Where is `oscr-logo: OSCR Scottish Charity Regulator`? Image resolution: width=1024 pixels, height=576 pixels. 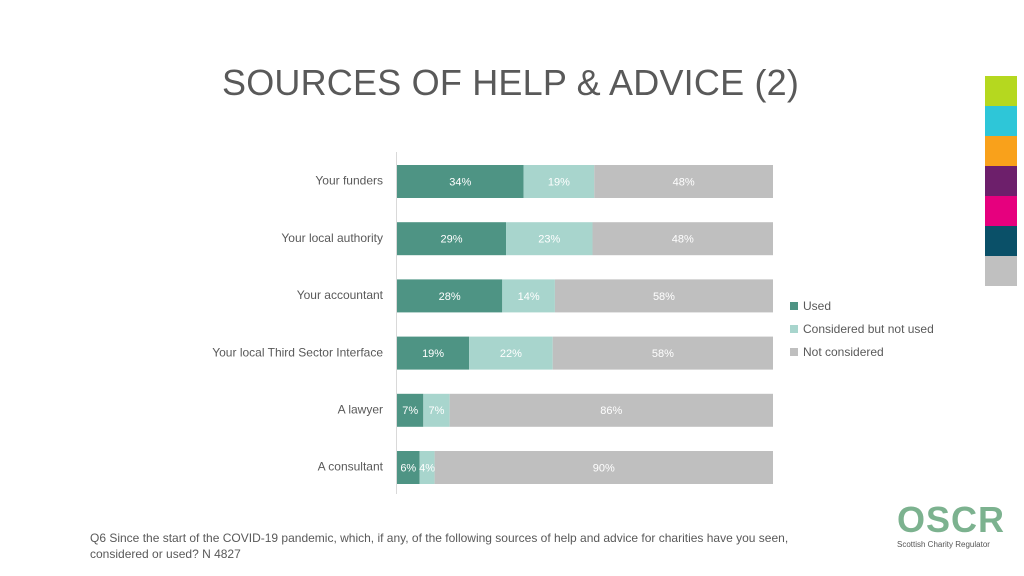 oscr-logo: OSCR Scottish Charity Regulator is located at coordinates (951, 524).